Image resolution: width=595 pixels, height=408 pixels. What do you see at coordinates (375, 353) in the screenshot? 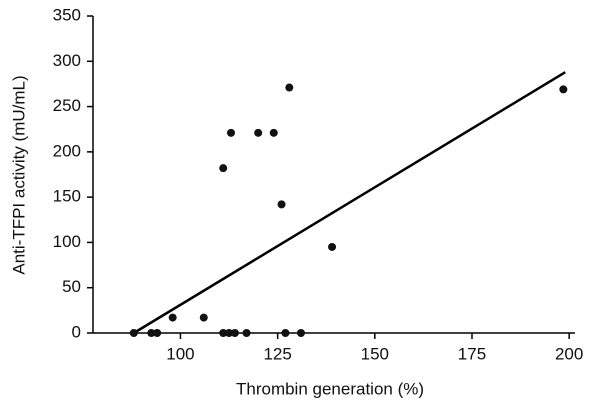
I see `x-tick-label: 150` at bounding box center [375, 353].